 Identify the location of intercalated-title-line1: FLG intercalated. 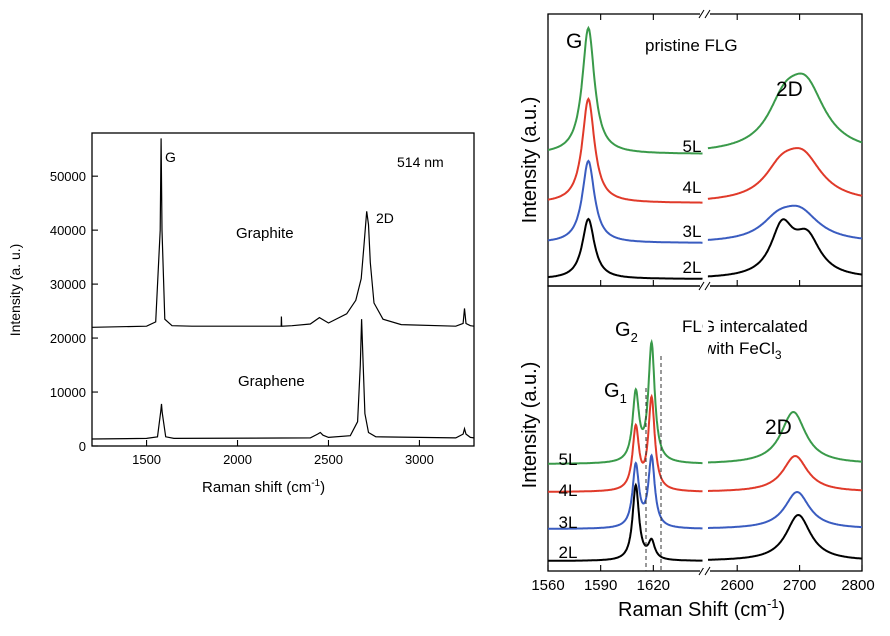
(745, 326).